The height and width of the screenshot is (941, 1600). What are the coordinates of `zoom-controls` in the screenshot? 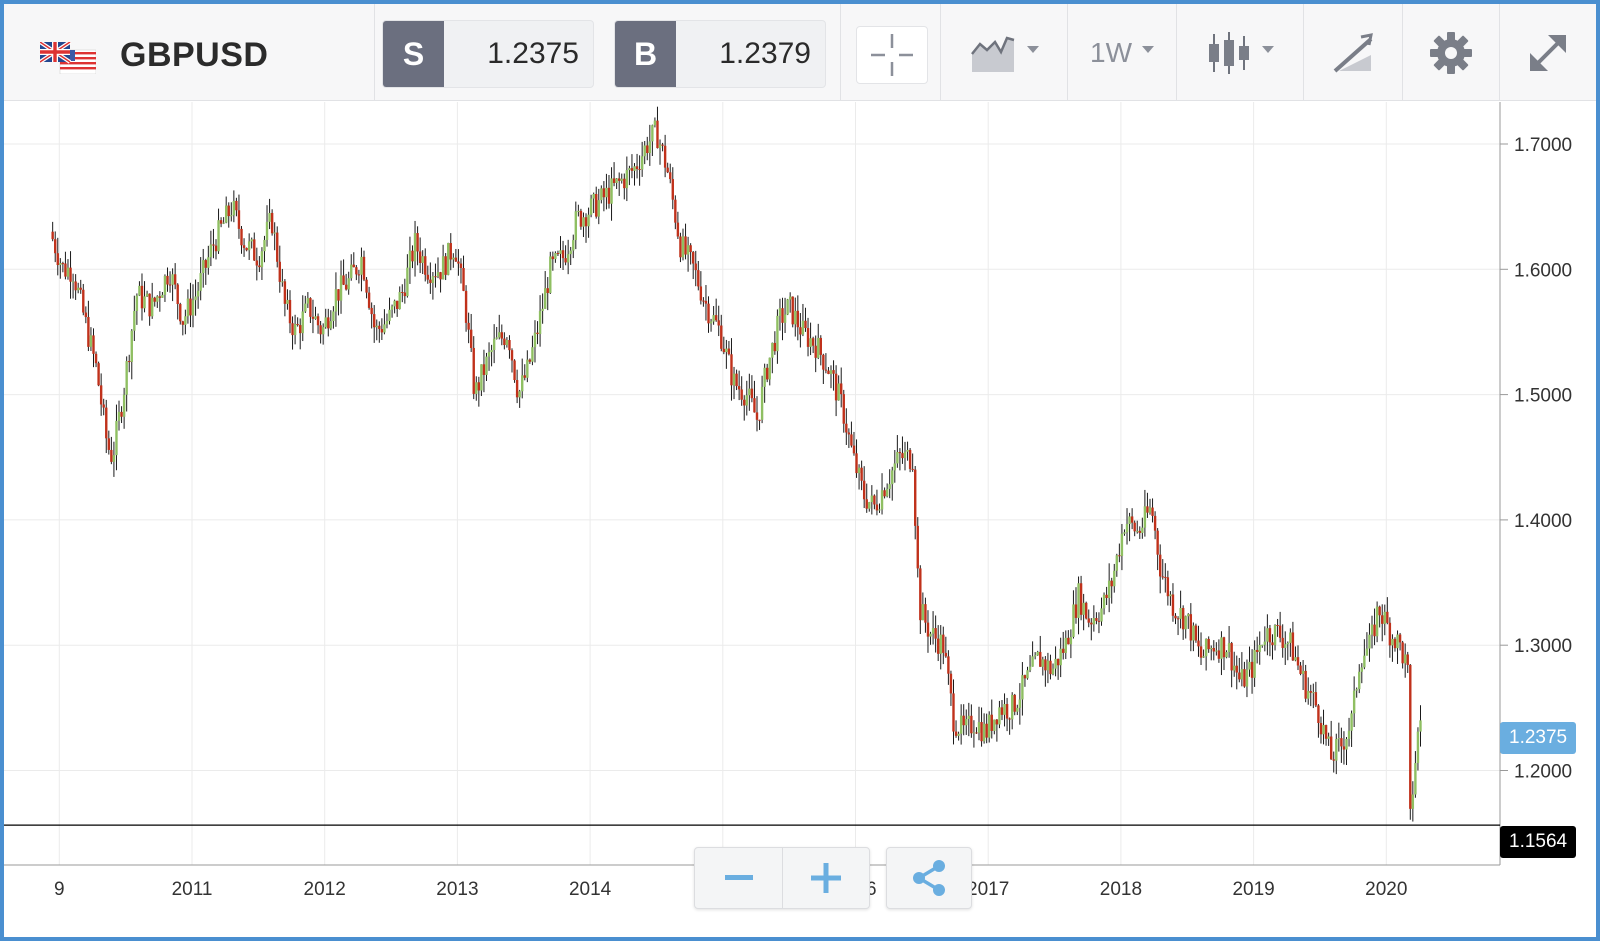 It's located at (782, 878).